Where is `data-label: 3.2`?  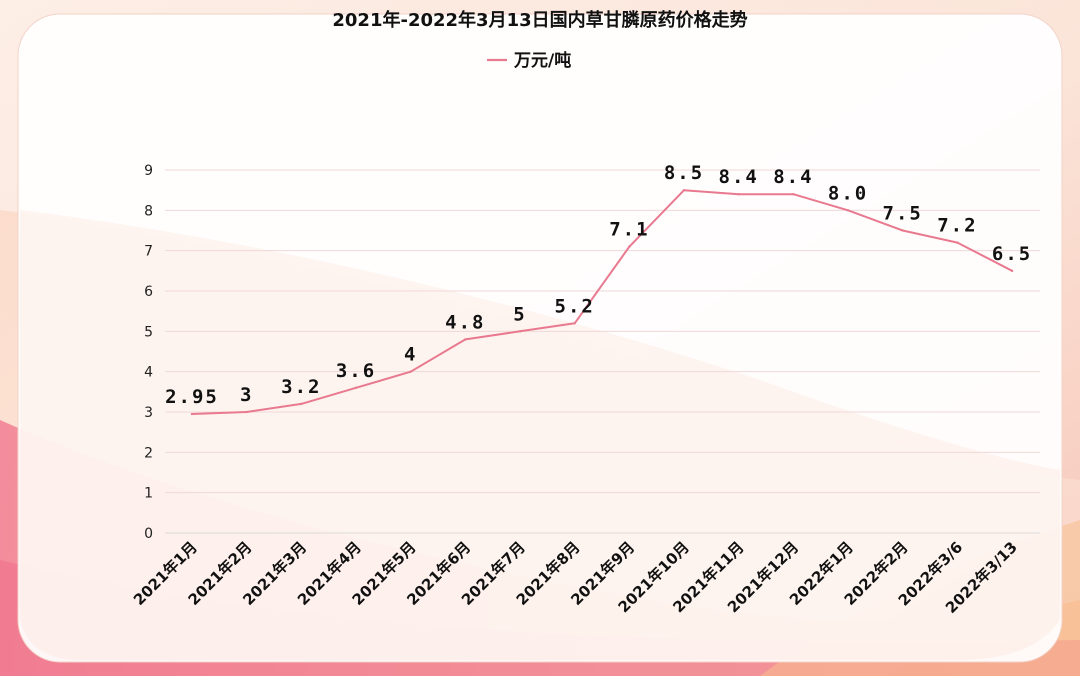
data-label: 3.2 is located at coordinates (301, 387).